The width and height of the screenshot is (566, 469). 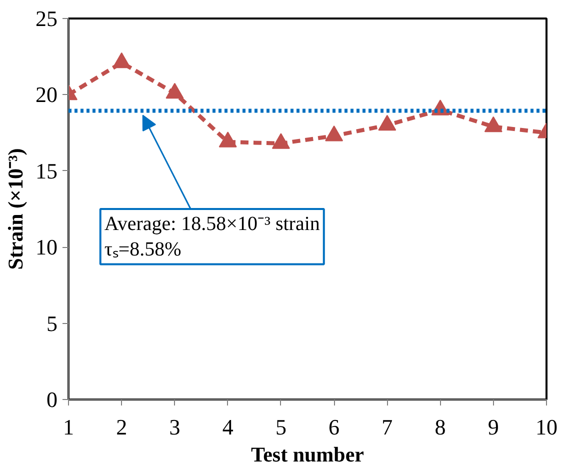 I want to click on y-tick-label: 15, so click(x=47, y=171).